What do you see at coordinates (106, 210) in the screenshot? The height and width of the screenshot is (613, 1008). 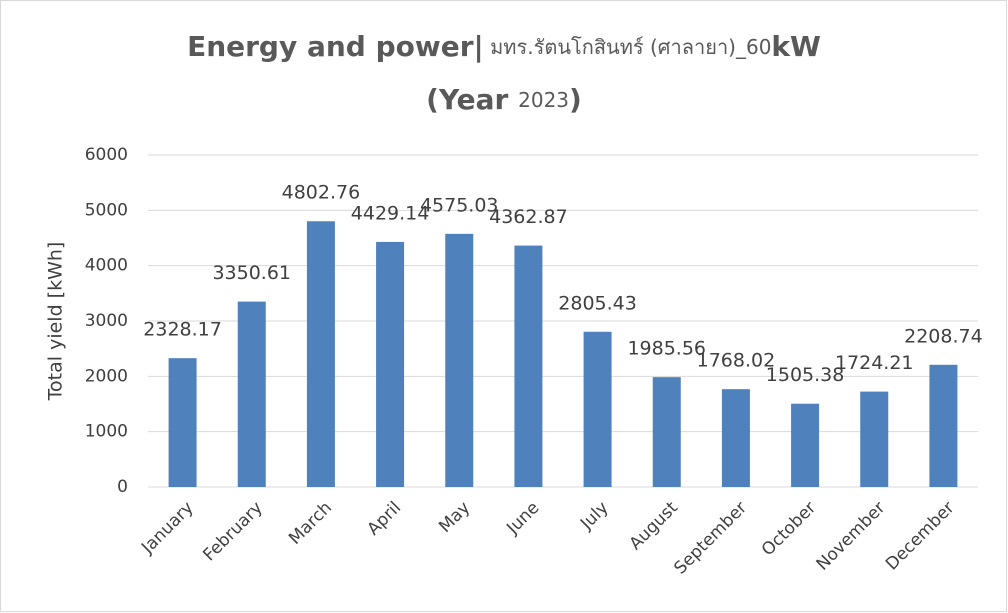 I see `y-tick-label: 5000` at bounding box center [106, 210].